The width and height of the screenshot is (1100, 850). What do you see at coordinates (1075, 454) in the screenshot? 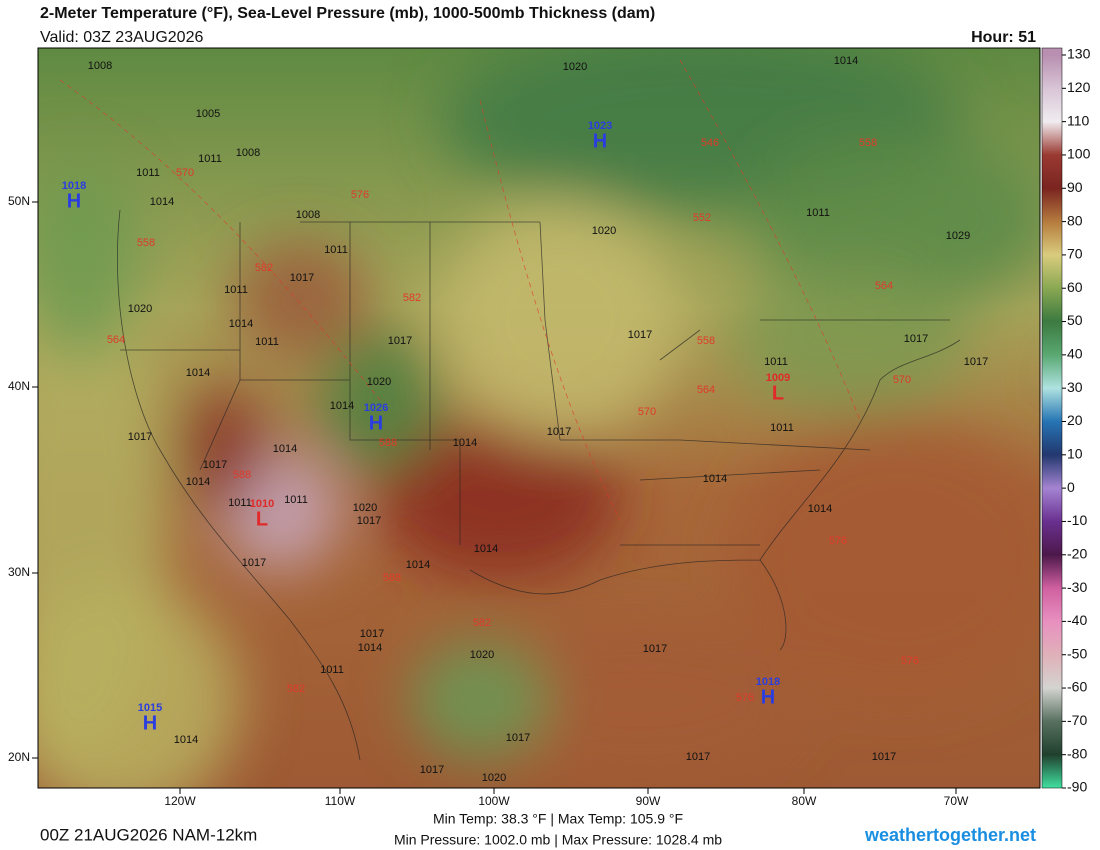
I see `colorbar-label: 10` at bounding box center [1075, 454].